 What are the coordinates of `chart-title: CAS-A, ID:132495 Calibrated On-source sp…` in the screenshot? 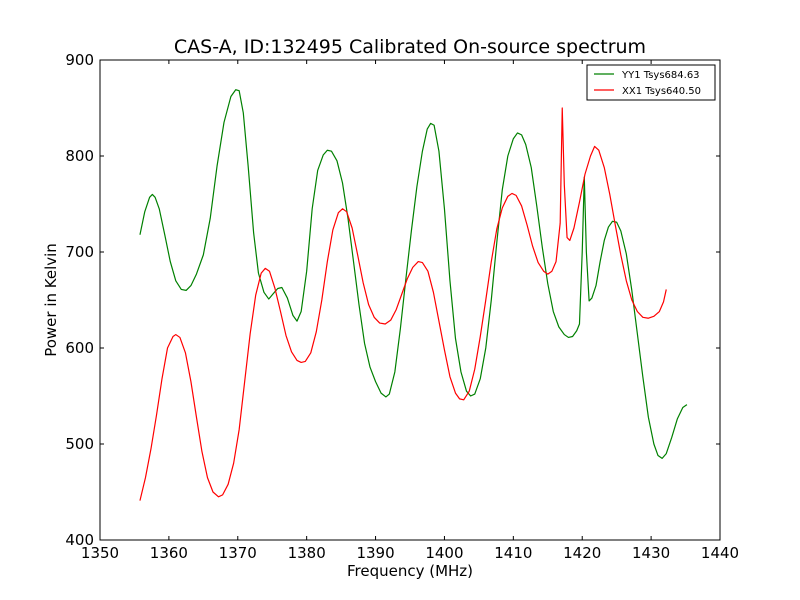 It's located at (410, 47).